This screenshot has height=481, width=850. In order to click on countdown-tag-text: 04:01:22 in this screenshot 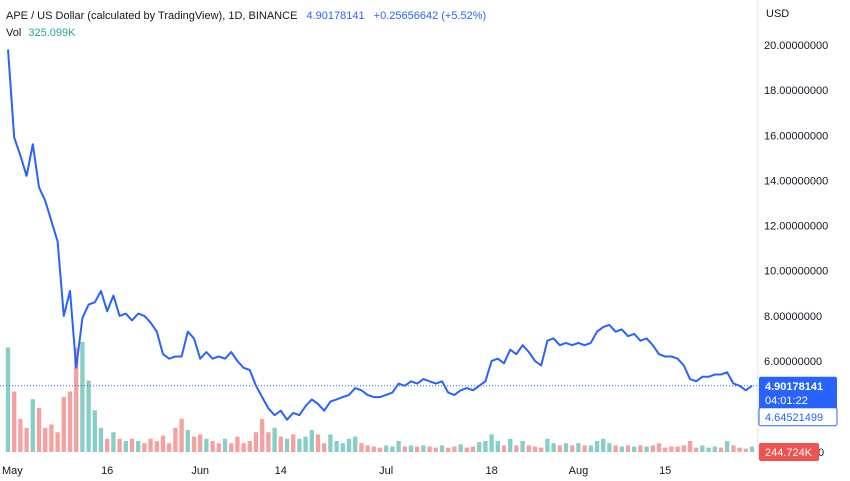, I will do `click(786, 401)`.